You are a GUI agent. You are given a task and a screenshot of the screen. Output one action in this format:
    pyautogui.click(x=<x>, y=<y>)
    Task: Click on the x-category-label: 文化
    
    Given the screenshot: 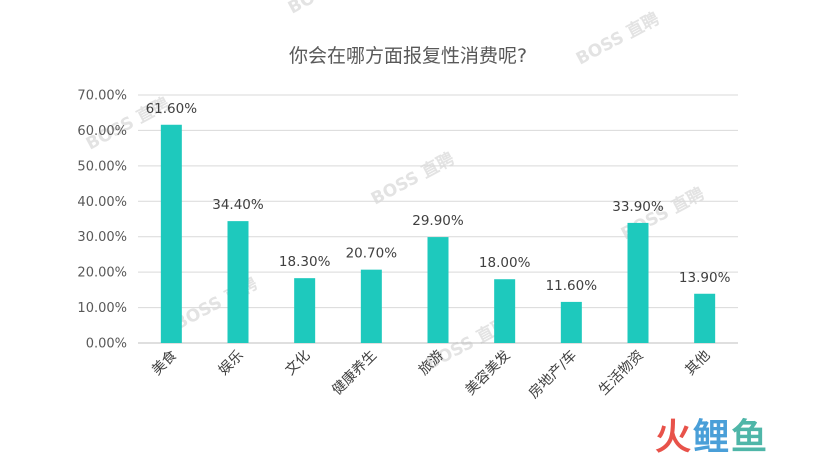 What is the action you would take?
    pyautogui.click(x=297, y=363)
    